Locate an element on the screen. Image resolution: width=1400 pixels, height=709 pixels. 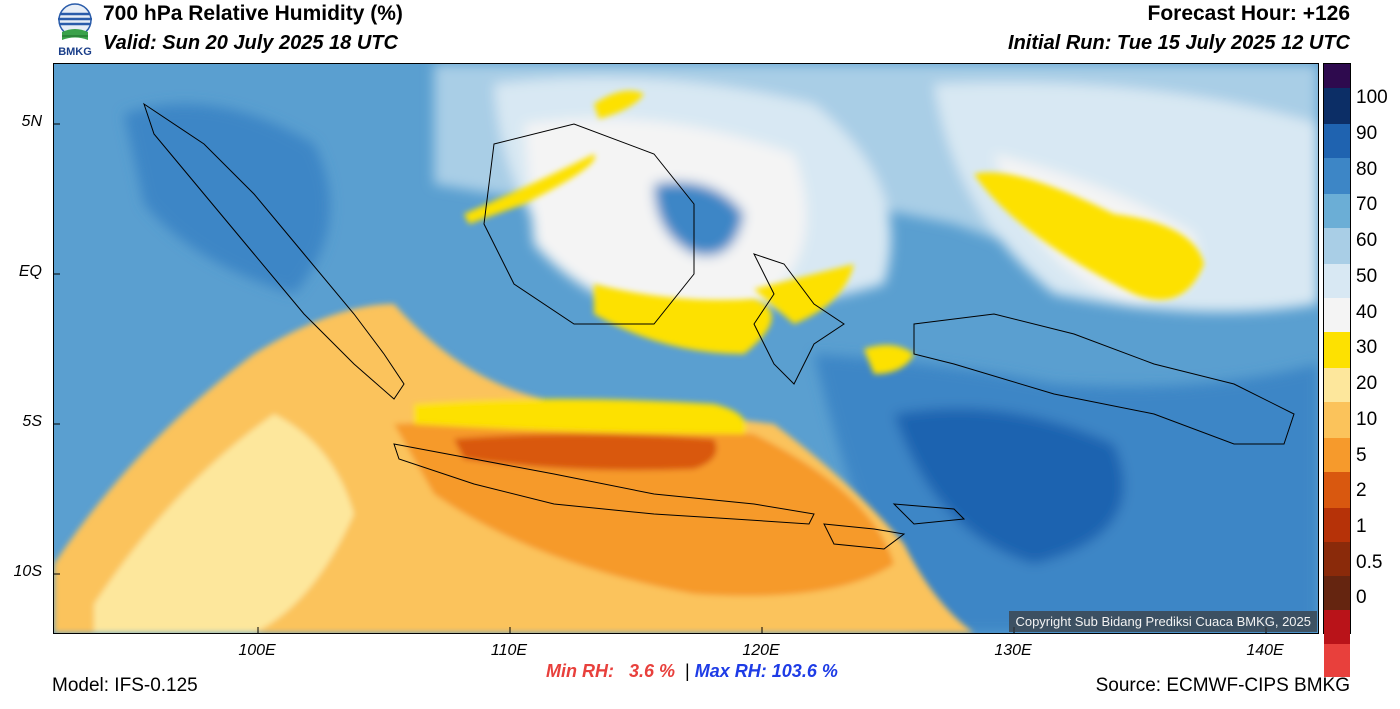
lat-label: 5N is located at coordinates (31, 121).